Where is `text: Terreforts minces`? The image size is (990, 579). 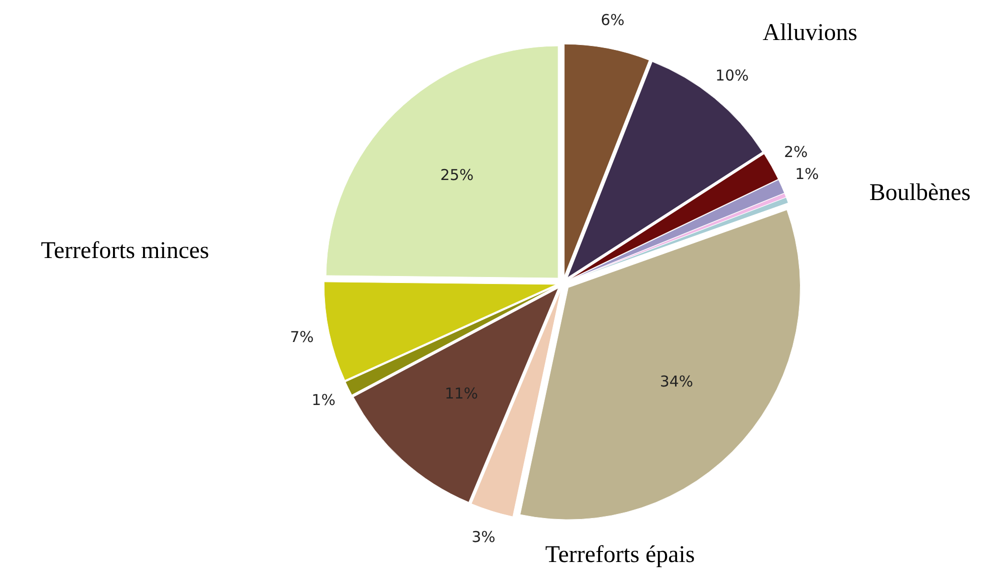
text: Terreforts minces is located at coordinates (125, 251).